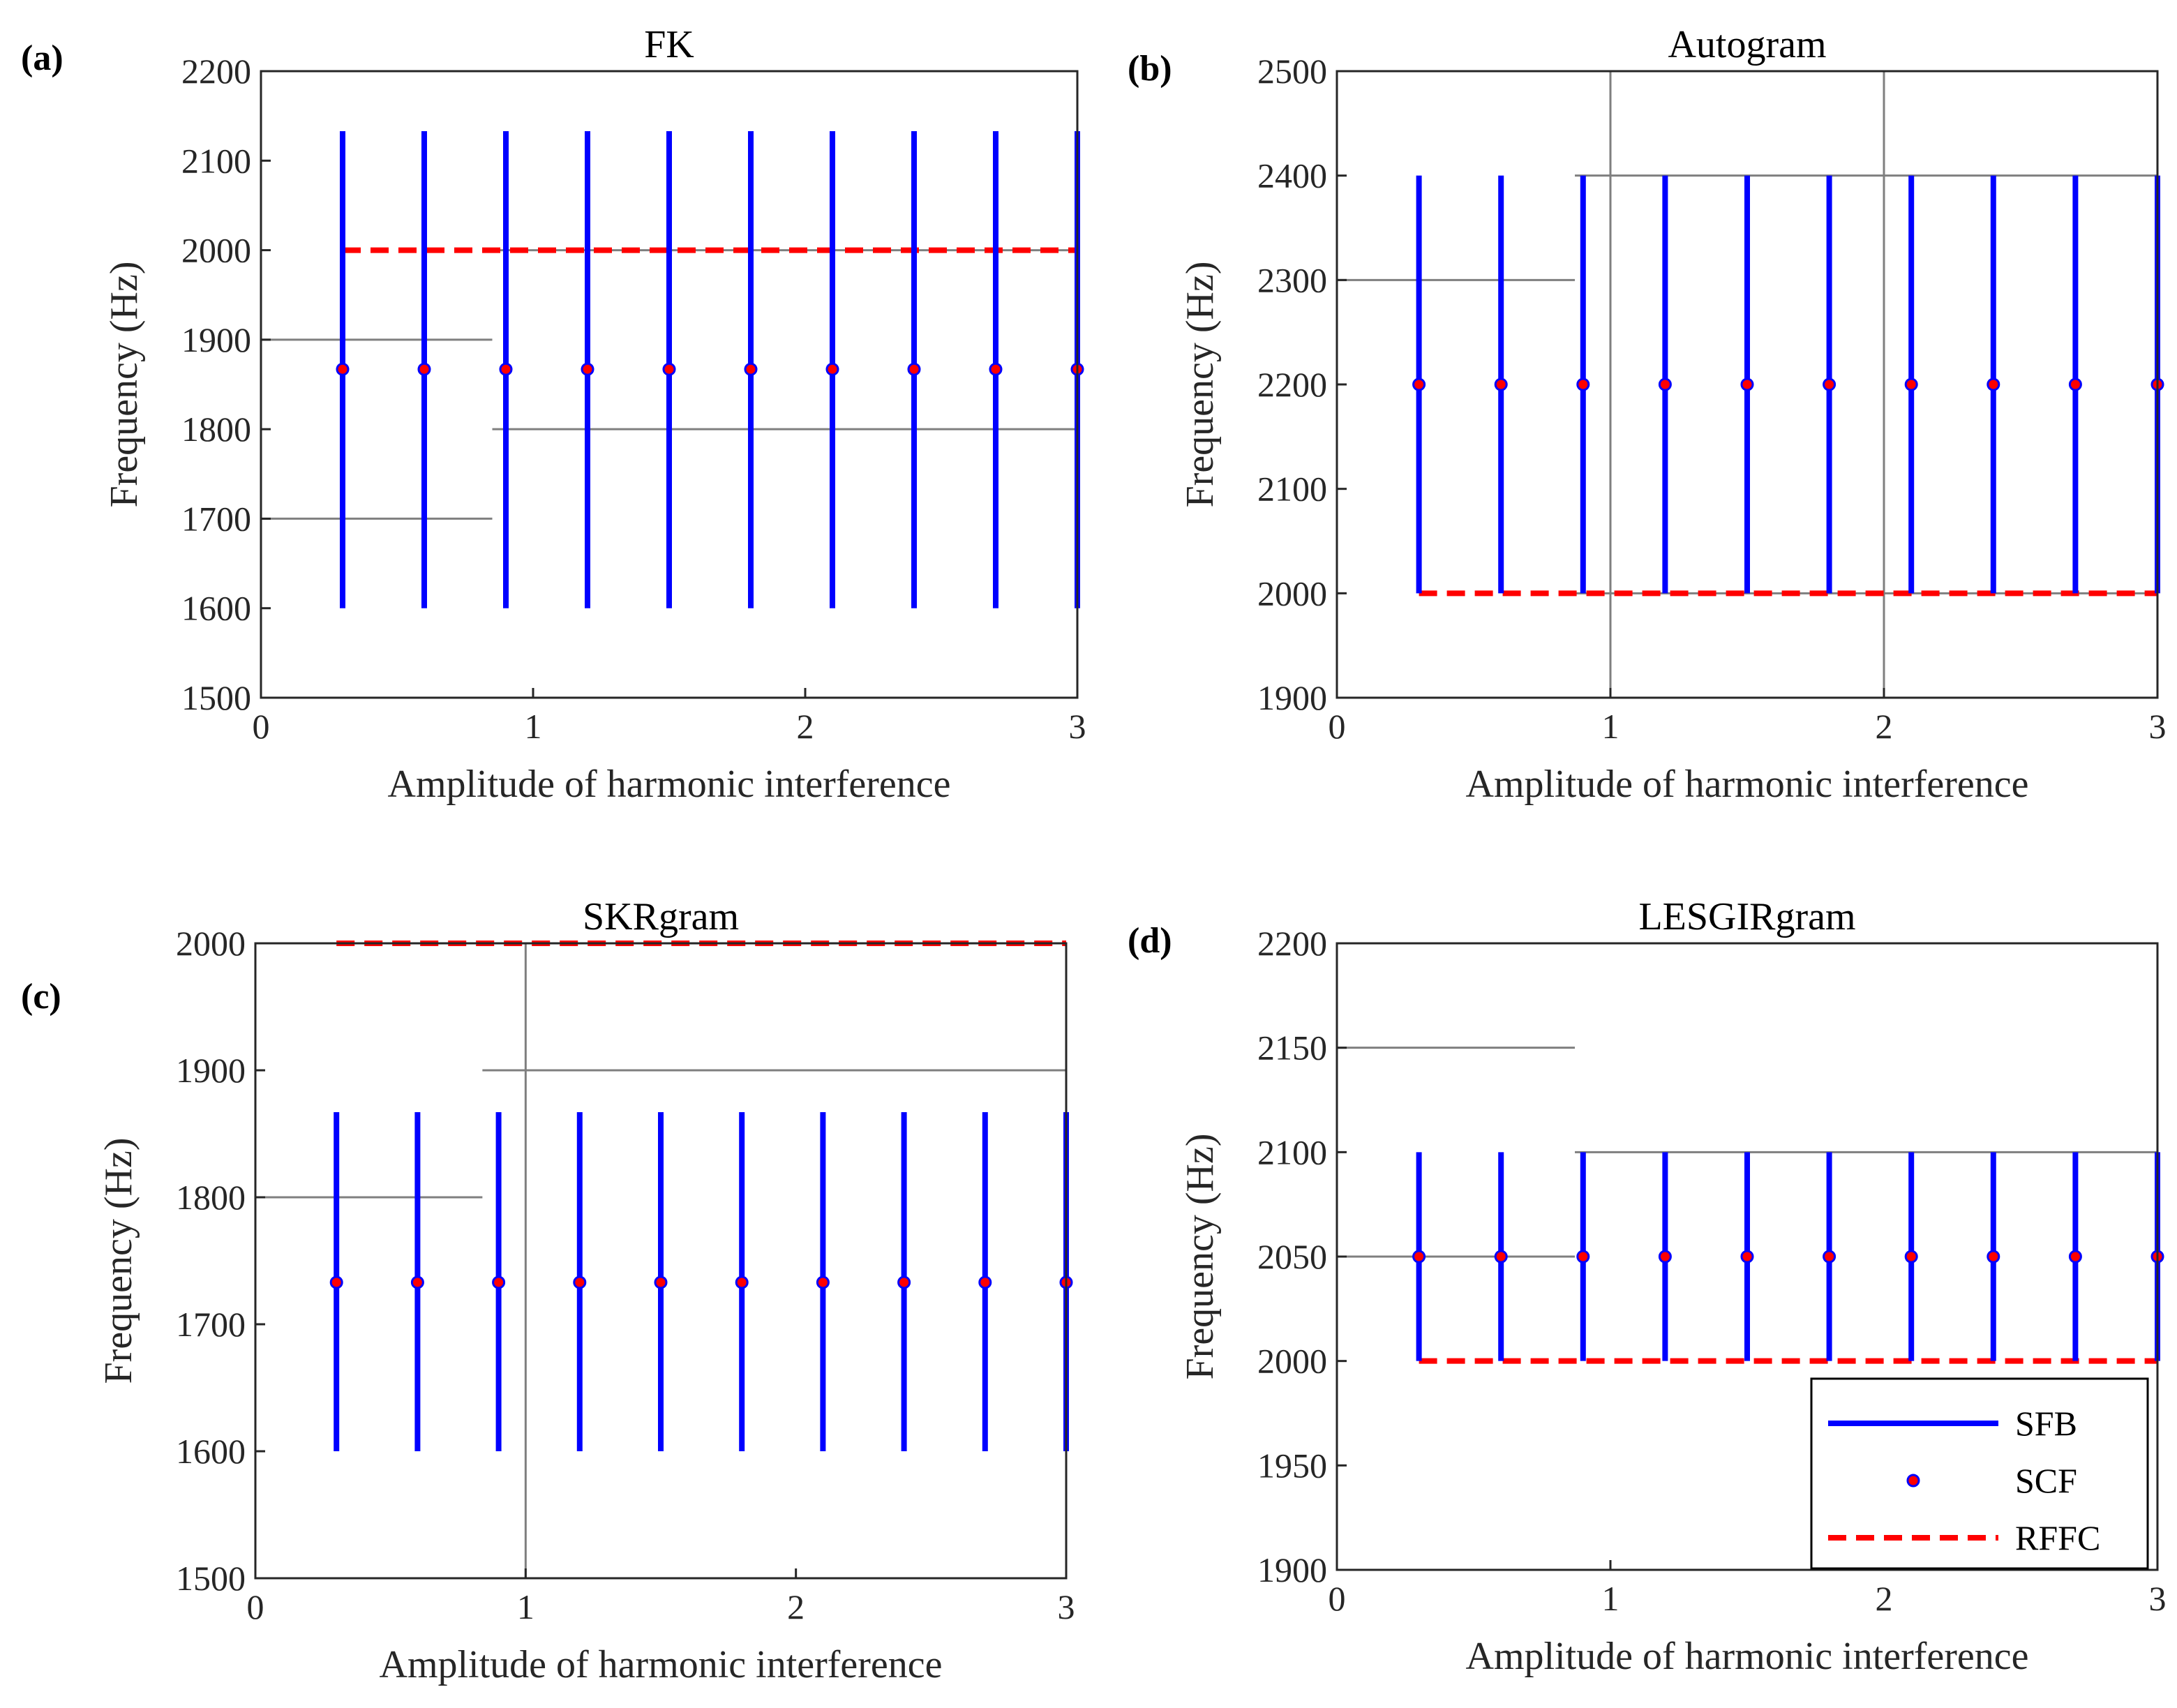 The image size is (2177, 1708). What do you see at coordinates (1913, 1481) in the screenshot?
I see `legend-scf-swatch` at bounding box center [1913, 1481].